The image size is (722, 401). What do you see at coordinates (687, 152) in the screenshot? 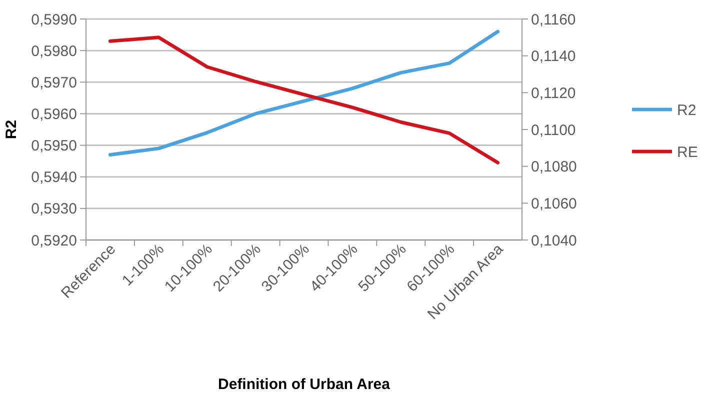
I see `legend-label: RE` at bounding box center [687, 152].